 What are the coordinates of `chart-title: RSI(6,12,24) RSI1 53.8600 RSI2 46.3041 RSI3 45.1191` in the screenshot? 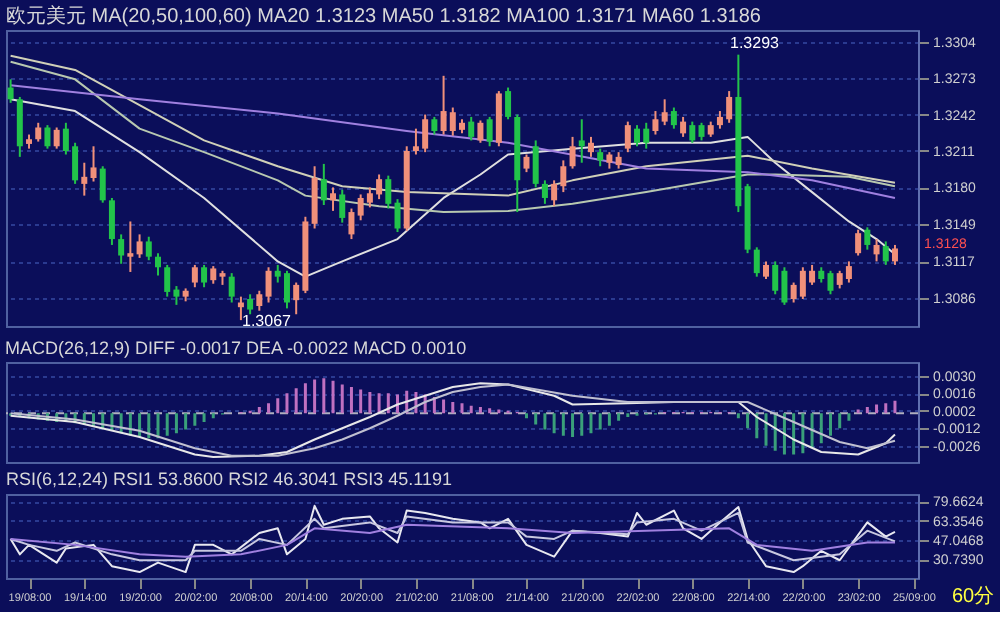 It's located at (229, 479).